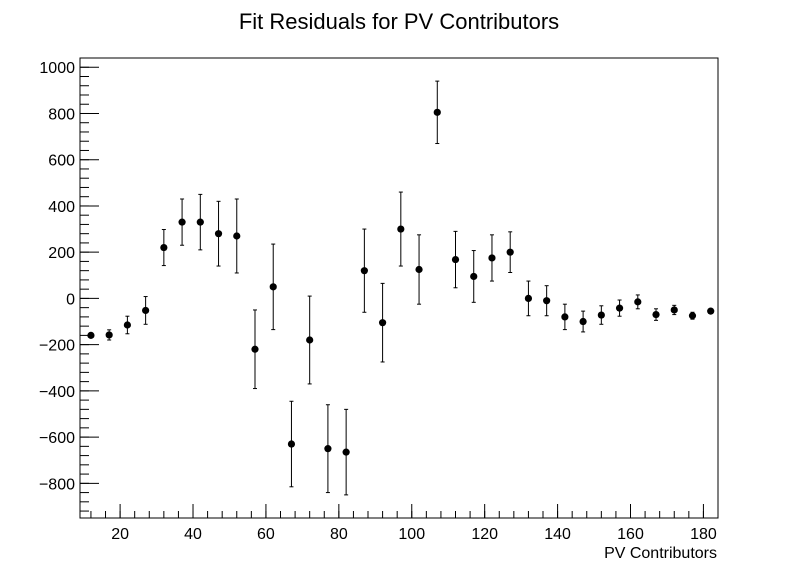 The image size is (798, 576). What do you see at coordinates (61, 253) in the screenshot?
I see `y-tick-label: 200` at bounding box center [61, 253].